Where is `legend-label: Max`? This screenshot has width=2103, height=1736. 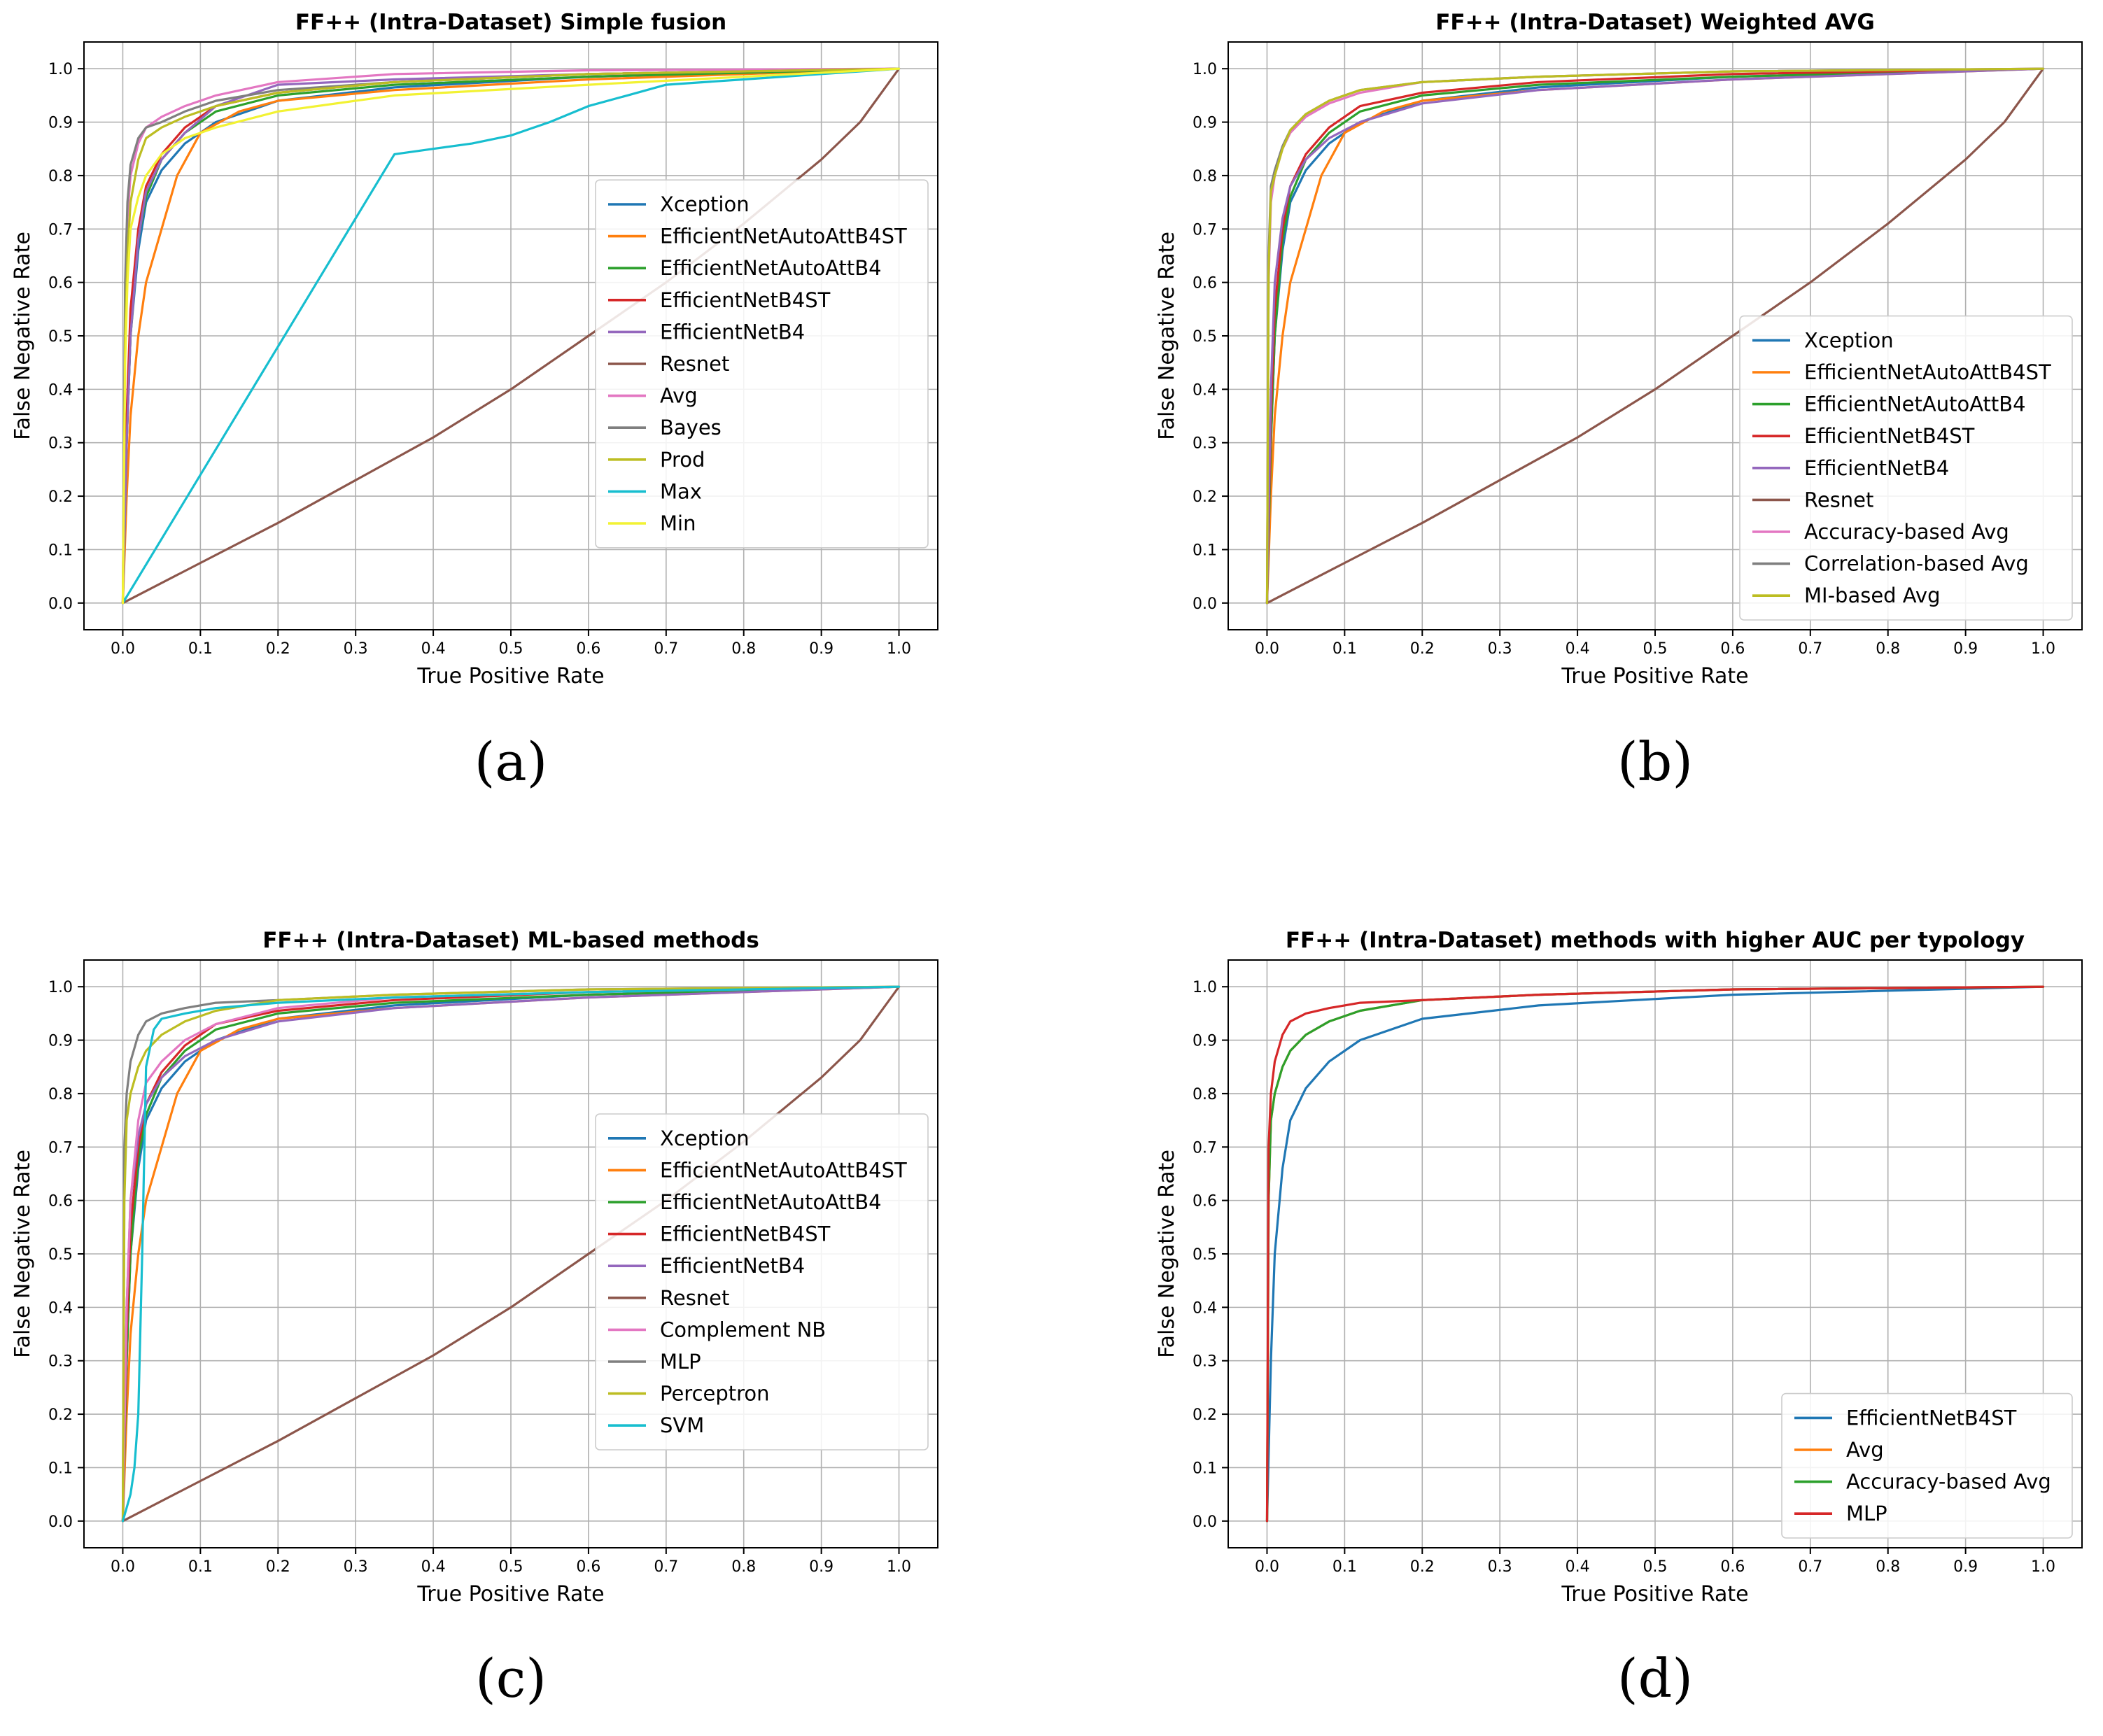 legend-label: Max is located at coordinates (681, 491).